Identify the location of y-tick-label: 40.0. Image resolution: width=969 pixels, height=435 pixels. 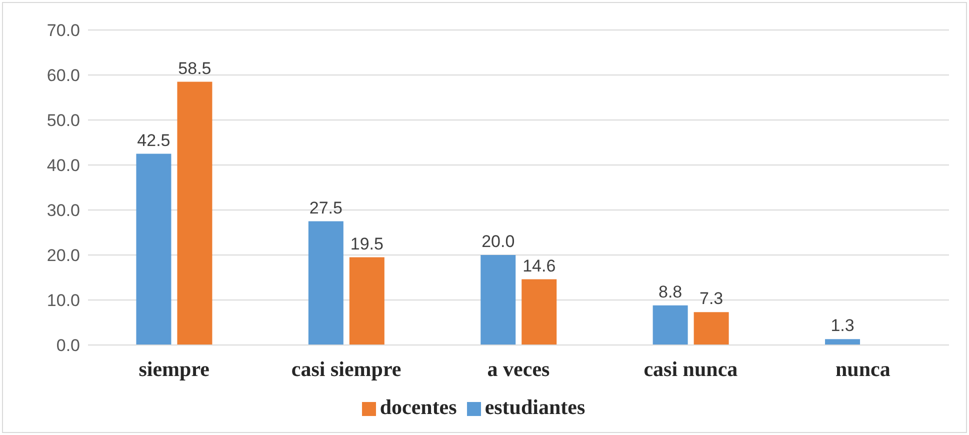
(63, 166).